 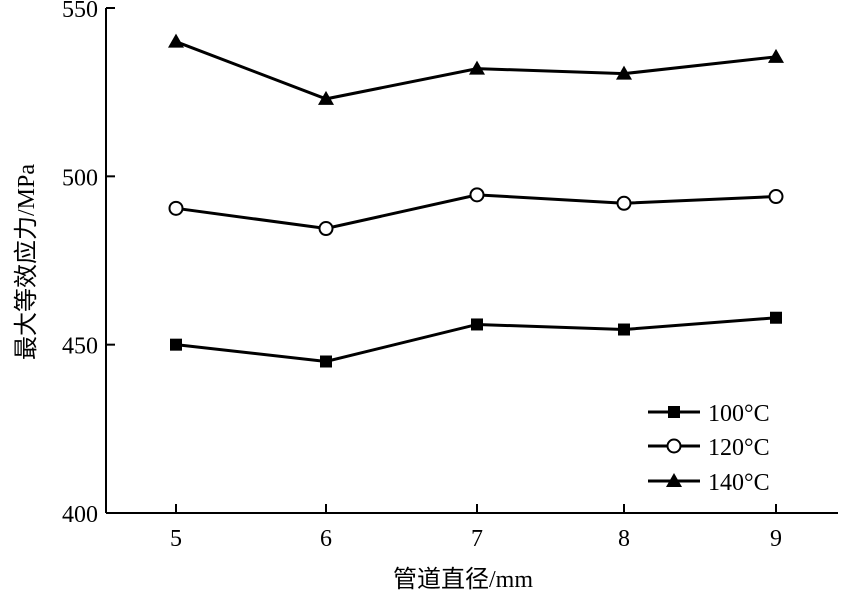 I want to click on legend-item: 120°C, so click(x=709, y=448).